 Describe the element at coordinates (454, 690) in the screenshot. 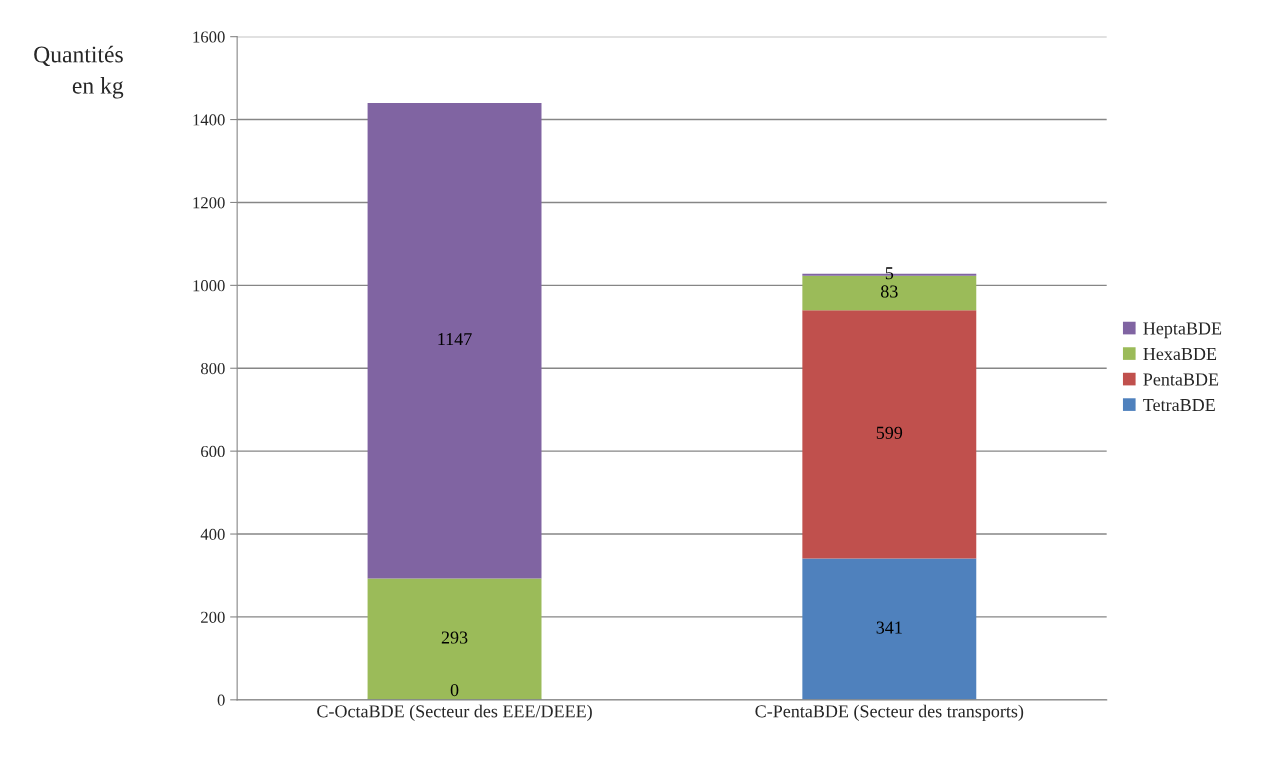

I see `data-label: 0` at that location.